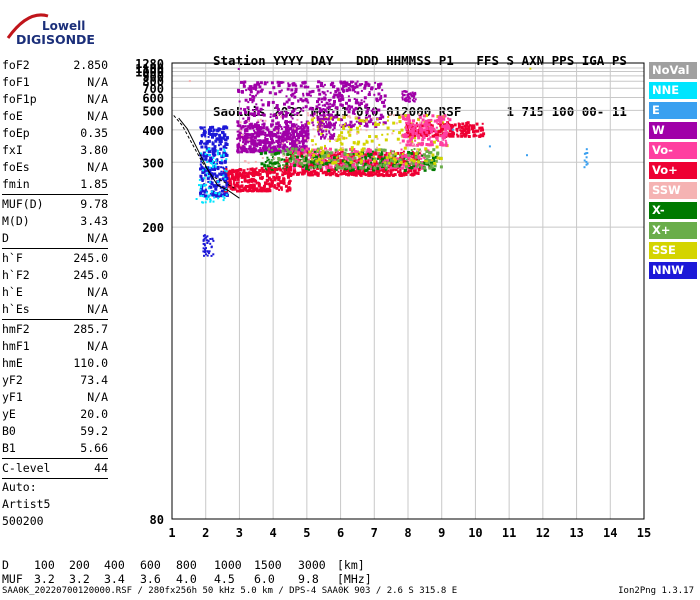 This screenshot has height=600, width=700. What do you see at coordinates (228, 565) in the screenshot?
I see `table-cell: 1000` at bounding box center [228, 565].